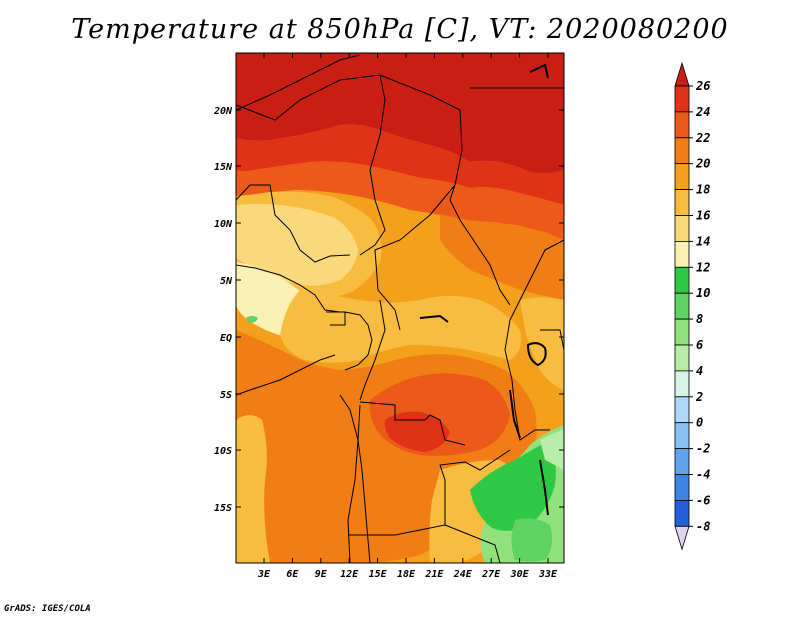 The image size is (800, 618). What do you see at coordinates (463, 574) in the screenshot?
I see `lon-label: 24E` at bounding box center [463, 574].